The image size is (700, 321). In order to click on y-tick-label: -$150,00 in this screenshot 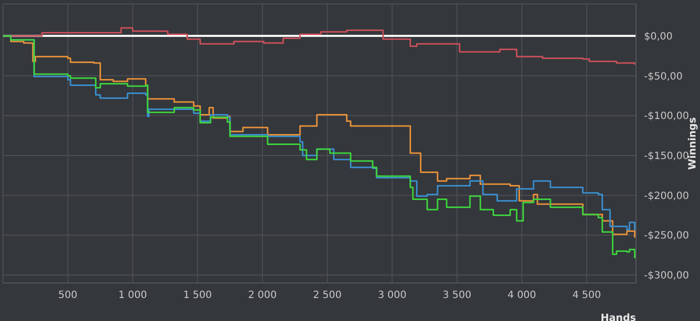, I will do `click(666, 156)`.